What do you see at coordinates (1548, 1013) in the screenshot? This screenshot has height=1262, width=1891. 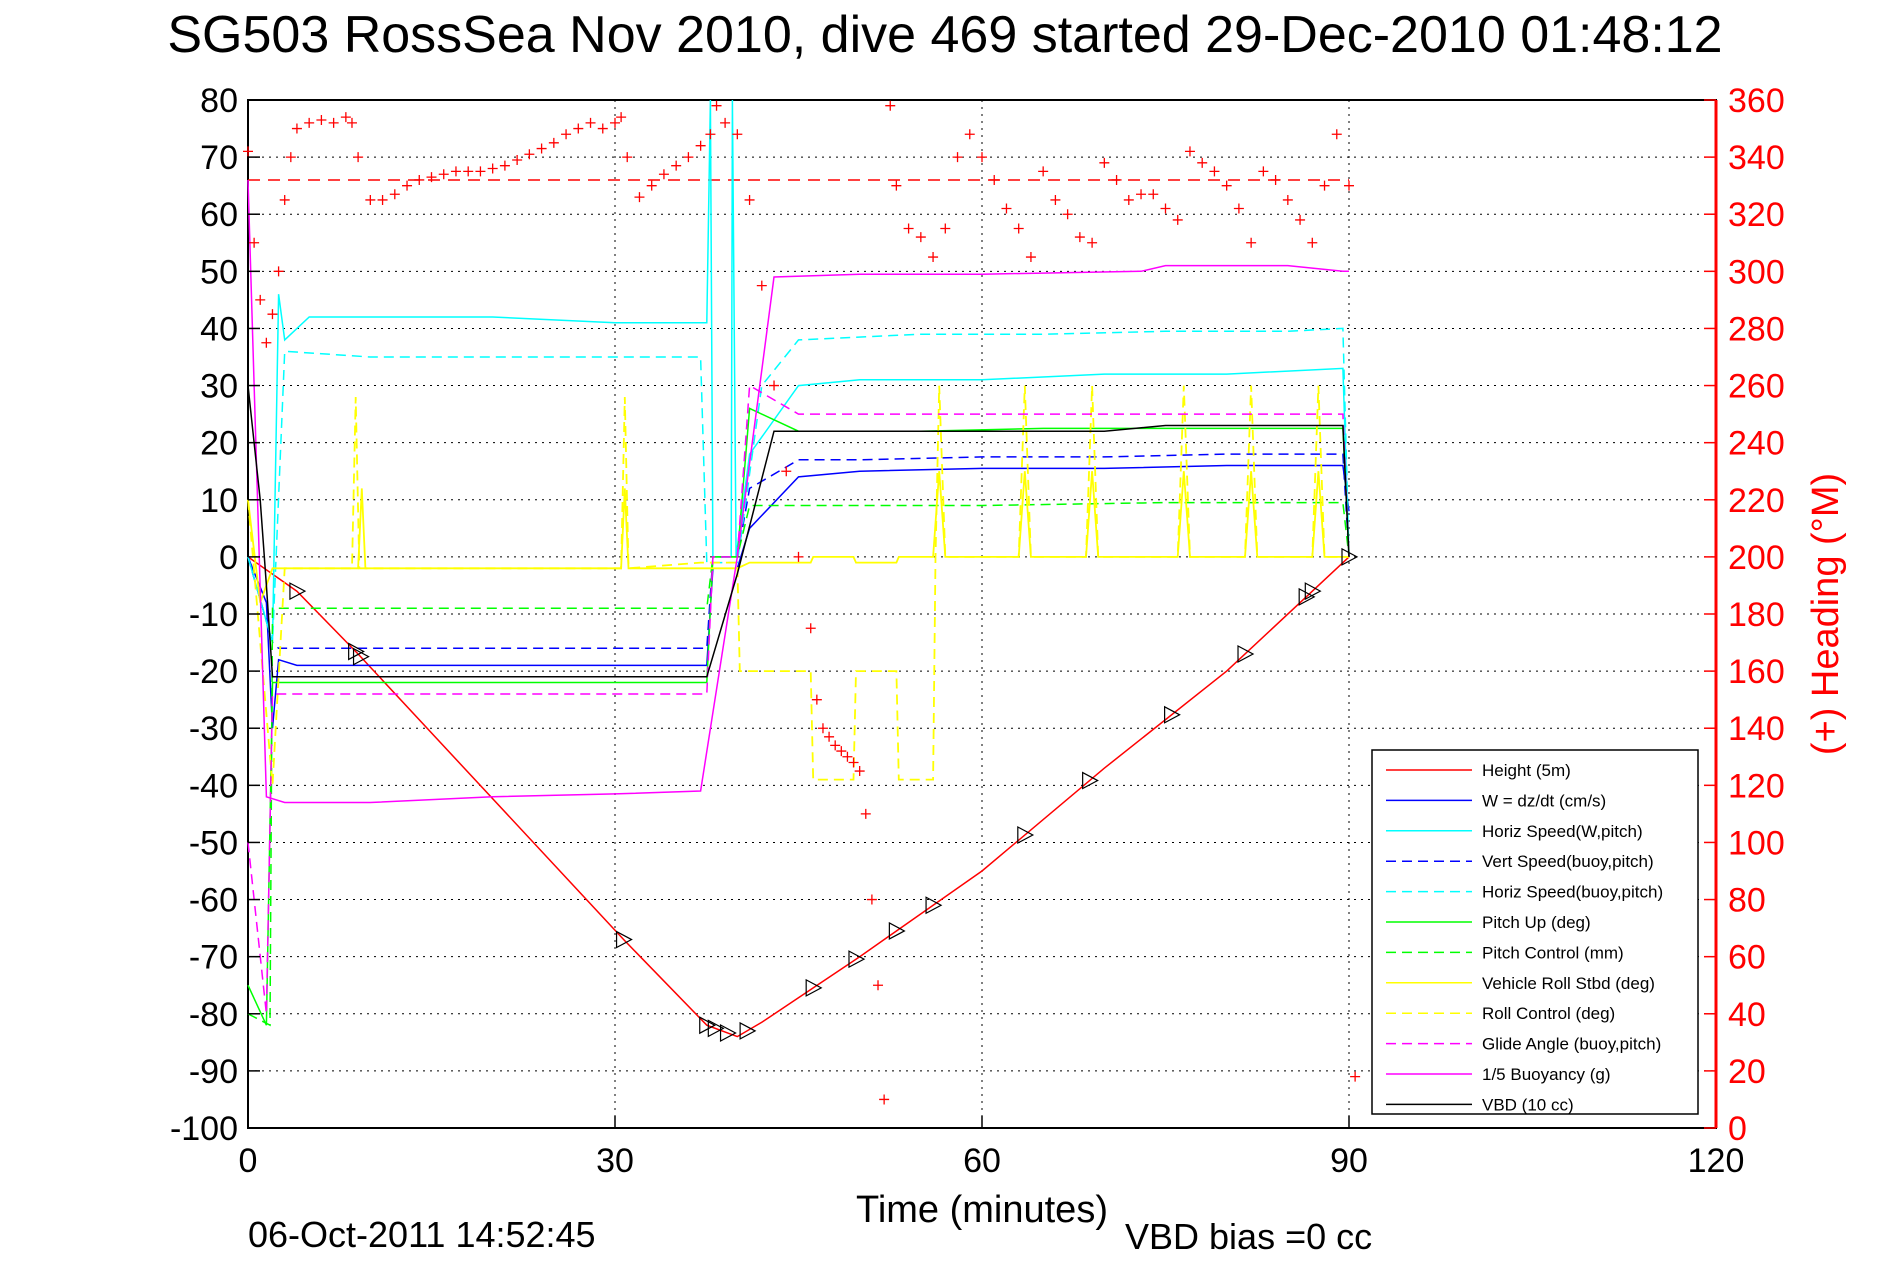 I see `legend-label-roll-control-deg: Roll Control (deg)` at bounding box center [1548, 1013].